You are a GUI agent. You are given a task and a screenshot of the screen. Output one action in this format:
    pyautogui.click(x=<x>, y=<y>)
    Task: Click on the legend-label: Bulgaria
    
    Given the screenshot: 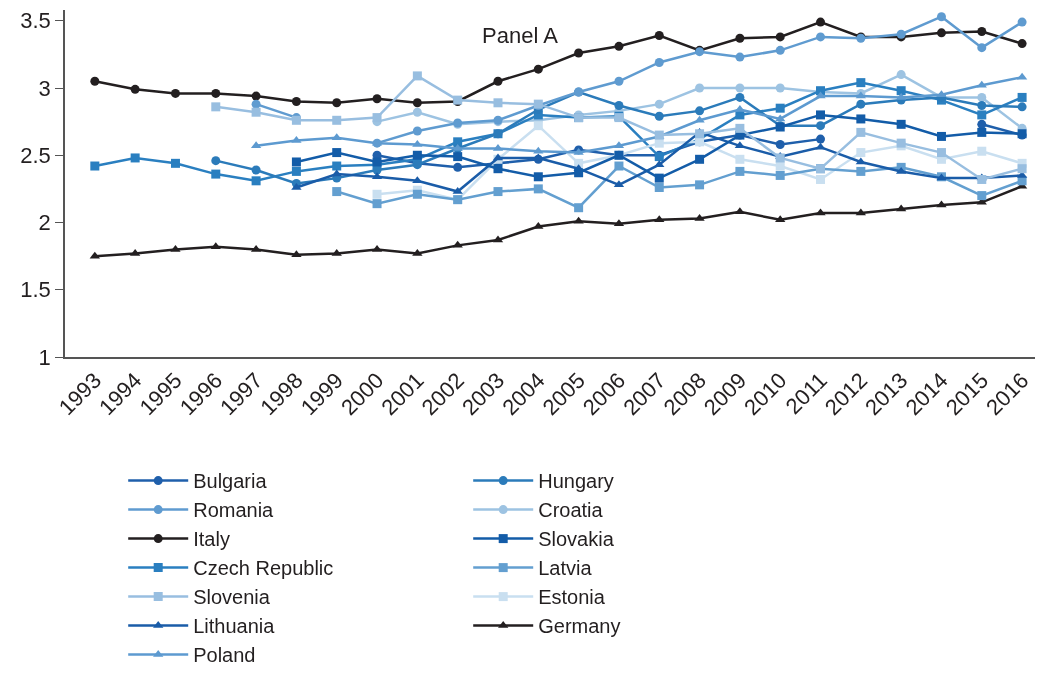 What is the action you would take?
    pyautogui.click(x=230, y=481)
    